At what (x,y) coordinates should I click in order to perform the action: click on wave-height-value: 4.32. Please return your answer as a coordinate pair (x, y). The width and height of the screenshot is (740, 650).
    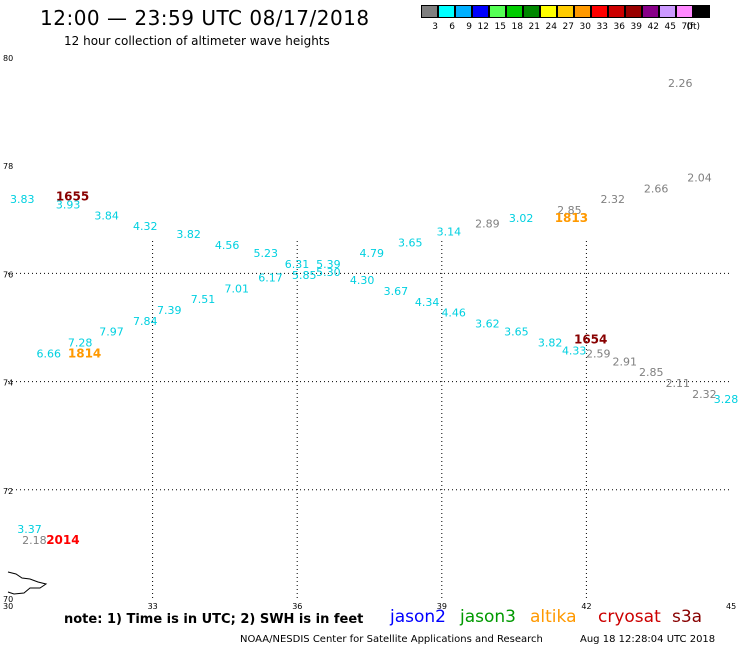
    Looking at the image, I should click on (145, 226).